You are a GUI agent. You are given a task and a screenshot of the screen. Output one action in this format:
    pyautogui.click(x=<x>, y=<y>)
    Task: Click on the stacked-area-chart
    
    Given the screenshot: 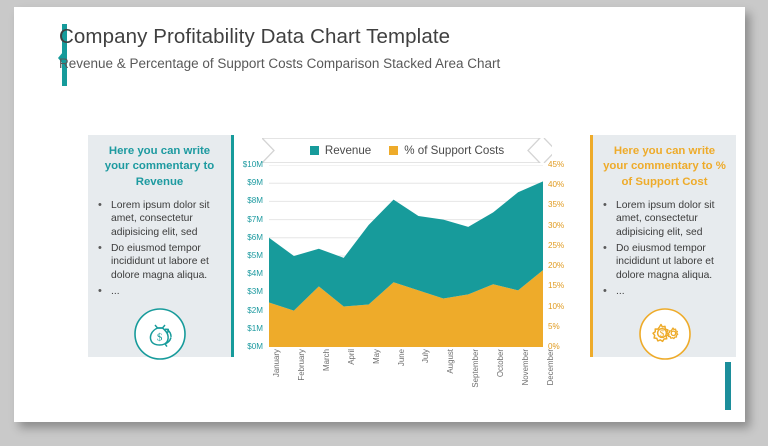 What is the action you would take?
    pyautogui.click(x=406, y=256)
    